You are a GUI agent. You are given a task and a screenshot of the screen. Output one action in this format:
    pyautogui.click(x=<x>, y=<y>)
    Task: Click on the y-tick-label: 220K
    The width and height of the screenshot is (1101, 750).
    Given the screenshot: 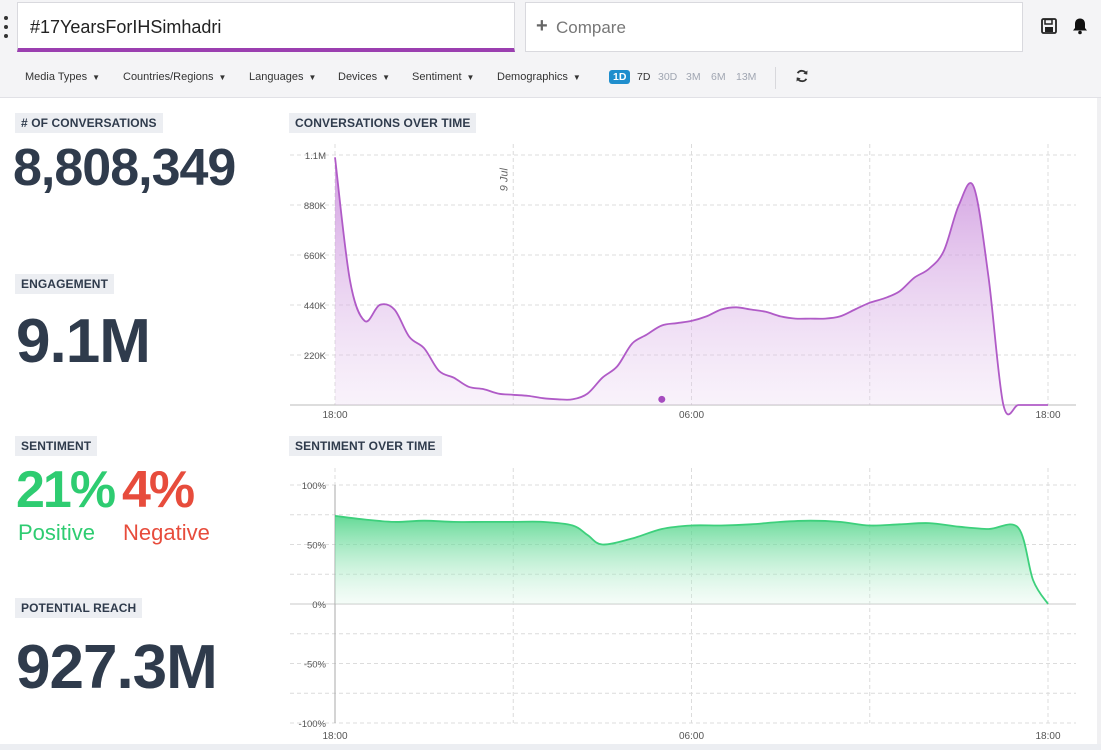 What is the action you would take?
    pyautogui.click(x=315, y=356)
    